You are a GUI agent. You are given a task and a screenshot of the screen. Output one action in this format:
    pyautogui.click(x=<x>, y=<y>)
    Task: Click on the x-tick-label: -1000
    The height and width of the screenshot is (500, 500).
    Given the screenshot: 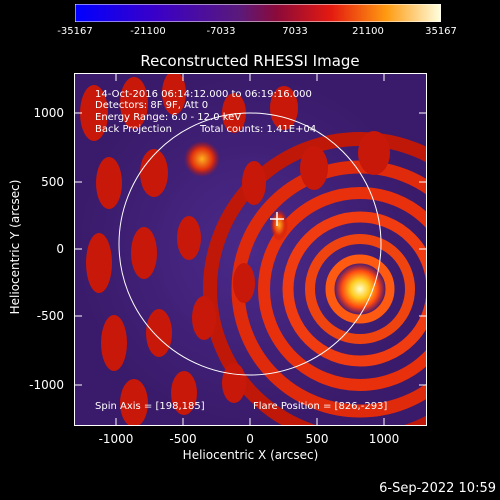 What is the action you would take?
    pyautogui.click(x=116, y=439)
    